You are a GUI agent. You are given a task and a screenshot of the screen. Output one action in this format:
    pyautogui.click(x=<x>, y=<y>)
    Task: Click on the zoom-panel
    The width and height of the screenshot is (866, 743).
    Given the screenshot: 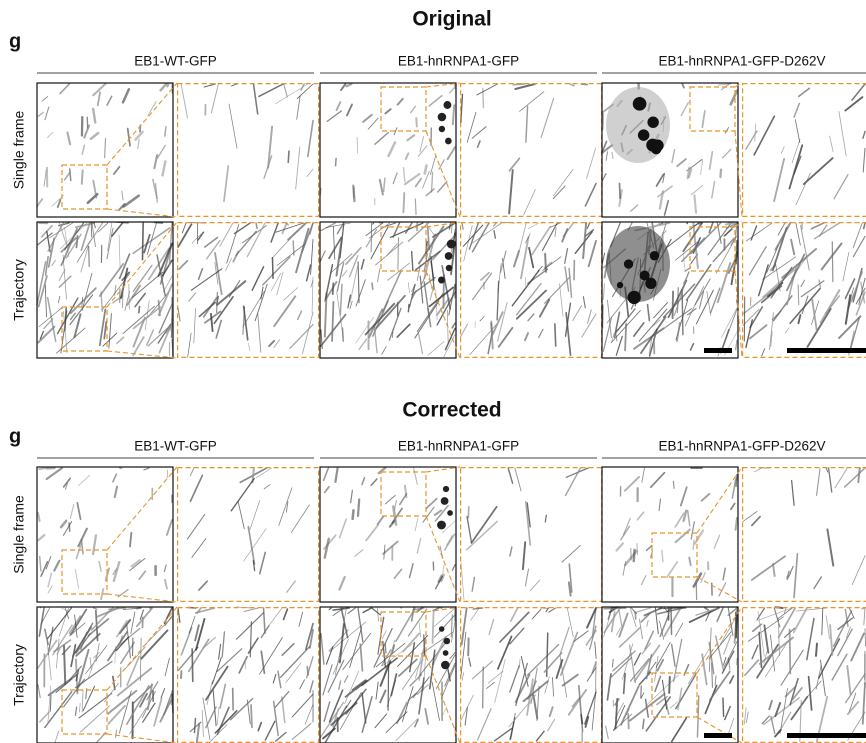 What is the action you would take?
    pyautogui.click(x=245, y=150)
    